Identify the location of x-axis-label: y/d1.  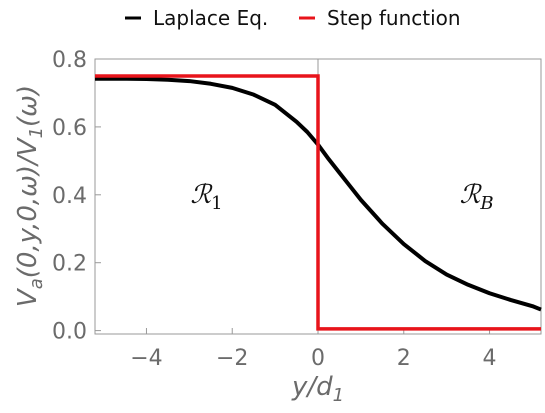
(317, 389).